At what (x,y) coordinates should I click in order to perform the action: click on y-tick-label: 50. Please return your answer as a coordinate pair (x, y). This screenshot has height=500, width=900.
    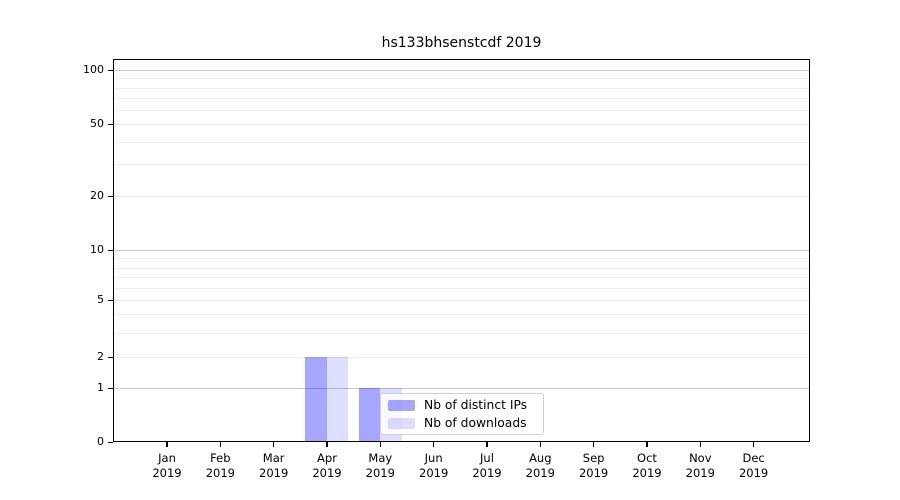
    Looking at the image, I should click on (97, 123).